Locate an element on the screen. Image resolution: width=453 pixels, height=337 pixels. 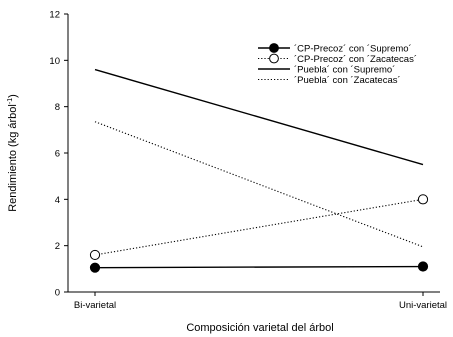
x-tick-label: Uni-varietal is located at coordinates (423, 305).